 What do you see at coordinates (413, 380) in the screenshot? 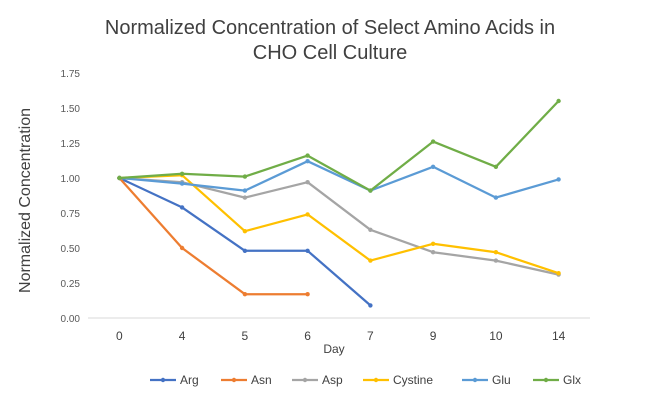
I see `legend-label: Cystine` at bounding box center [413, 380].